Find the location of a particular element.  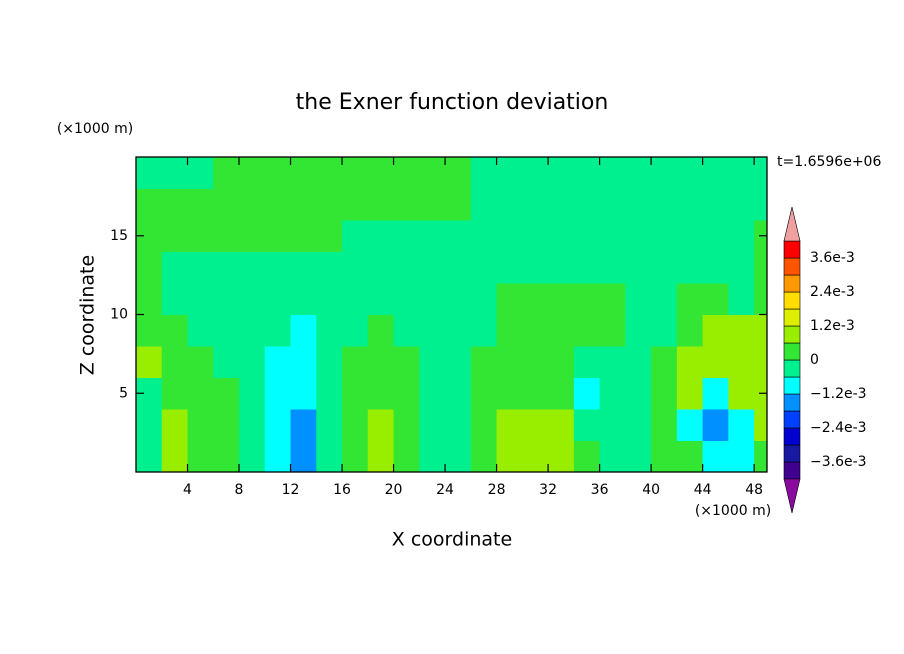

y-unit: (×1000 m) is located at coordinates (95, 129).